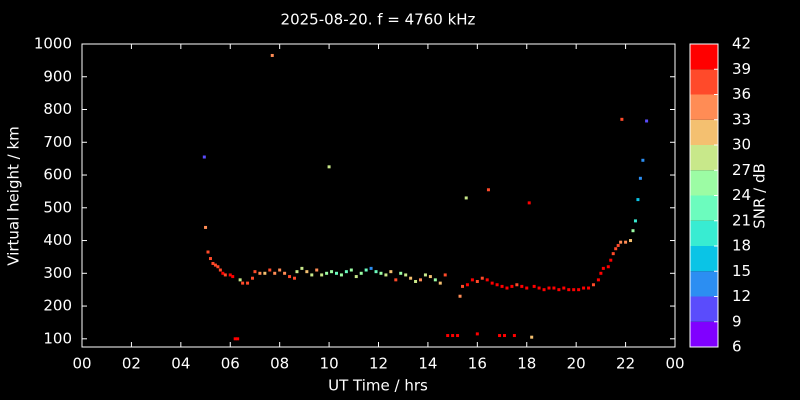 The image size is (800, 400). What do you see at coordinates (57, 109) in the screenshot?
I see `y-tick-label: 800` at bounding box center [57, 109].